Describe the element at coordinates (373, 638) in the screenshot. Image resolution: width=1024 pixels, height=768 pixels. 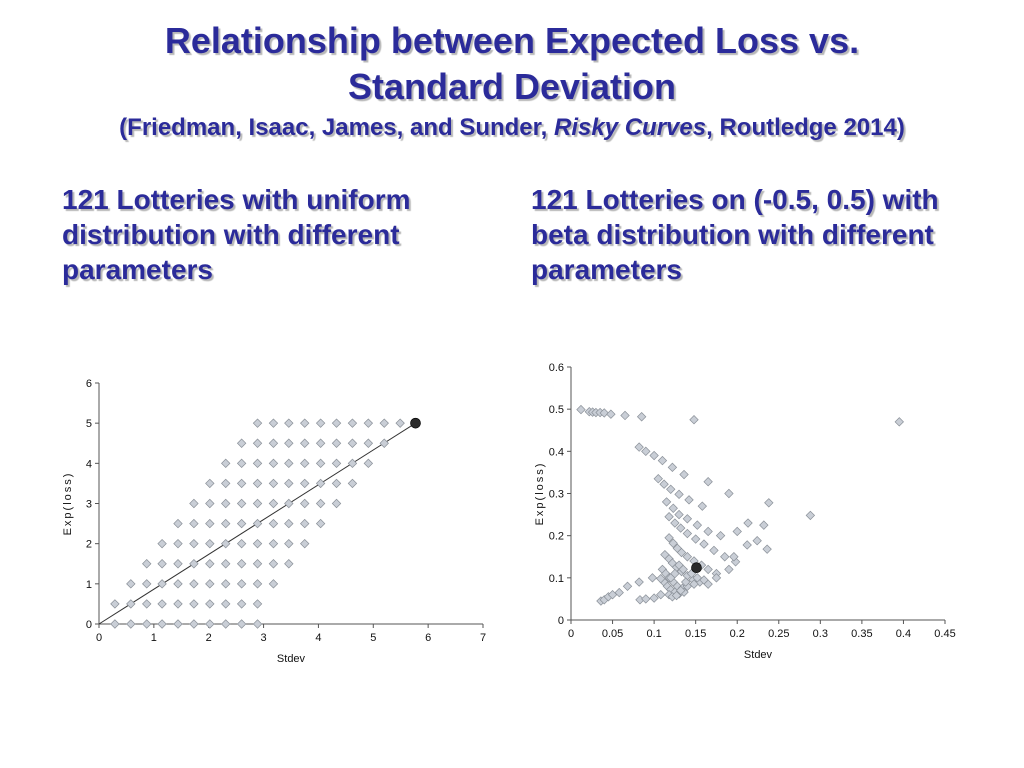
I see `x-tick-label: 5` at that location.